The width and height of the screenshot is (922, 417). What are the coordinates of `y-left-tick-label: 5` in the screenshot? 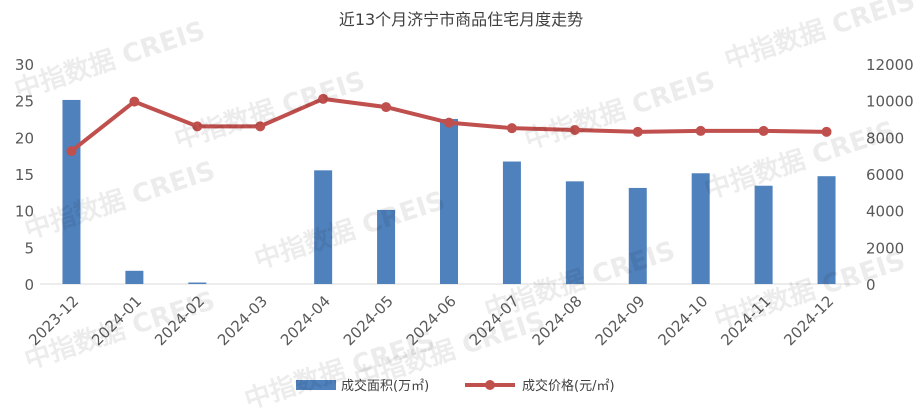 It's located at (29, 248).